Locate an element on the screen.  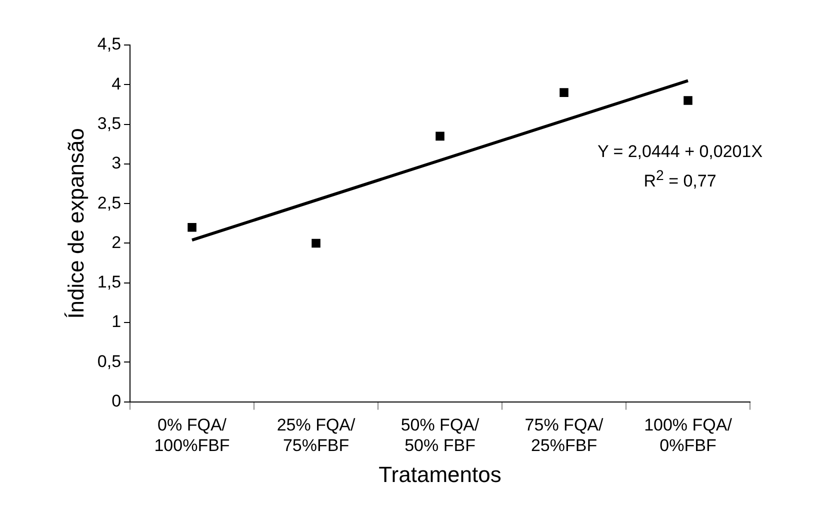
x-tick-label: 75% FQA/ 25%FBF is located at coordinates (564, 436).